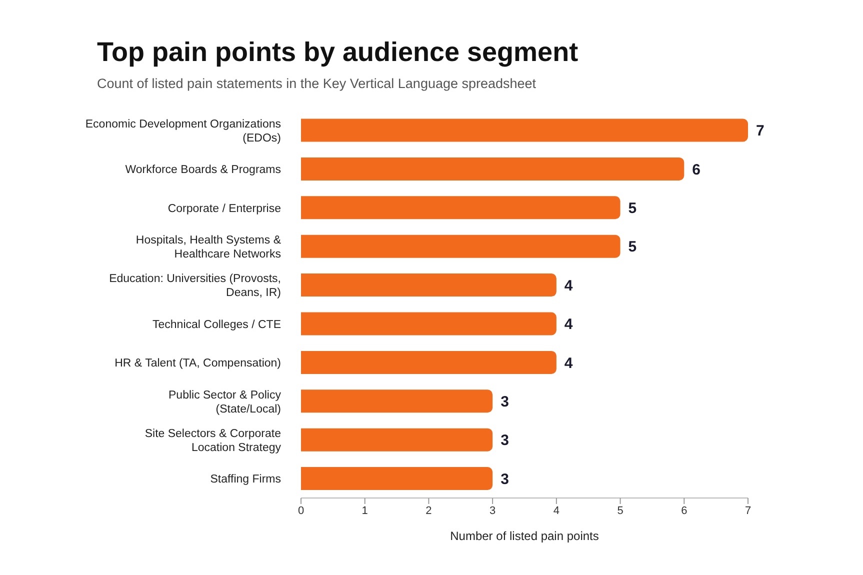 This screenshot has width=863, height=575. Describe the element at coordinates (556, 510) in the screenshot. I see `x-tick-label: 4` at that location.